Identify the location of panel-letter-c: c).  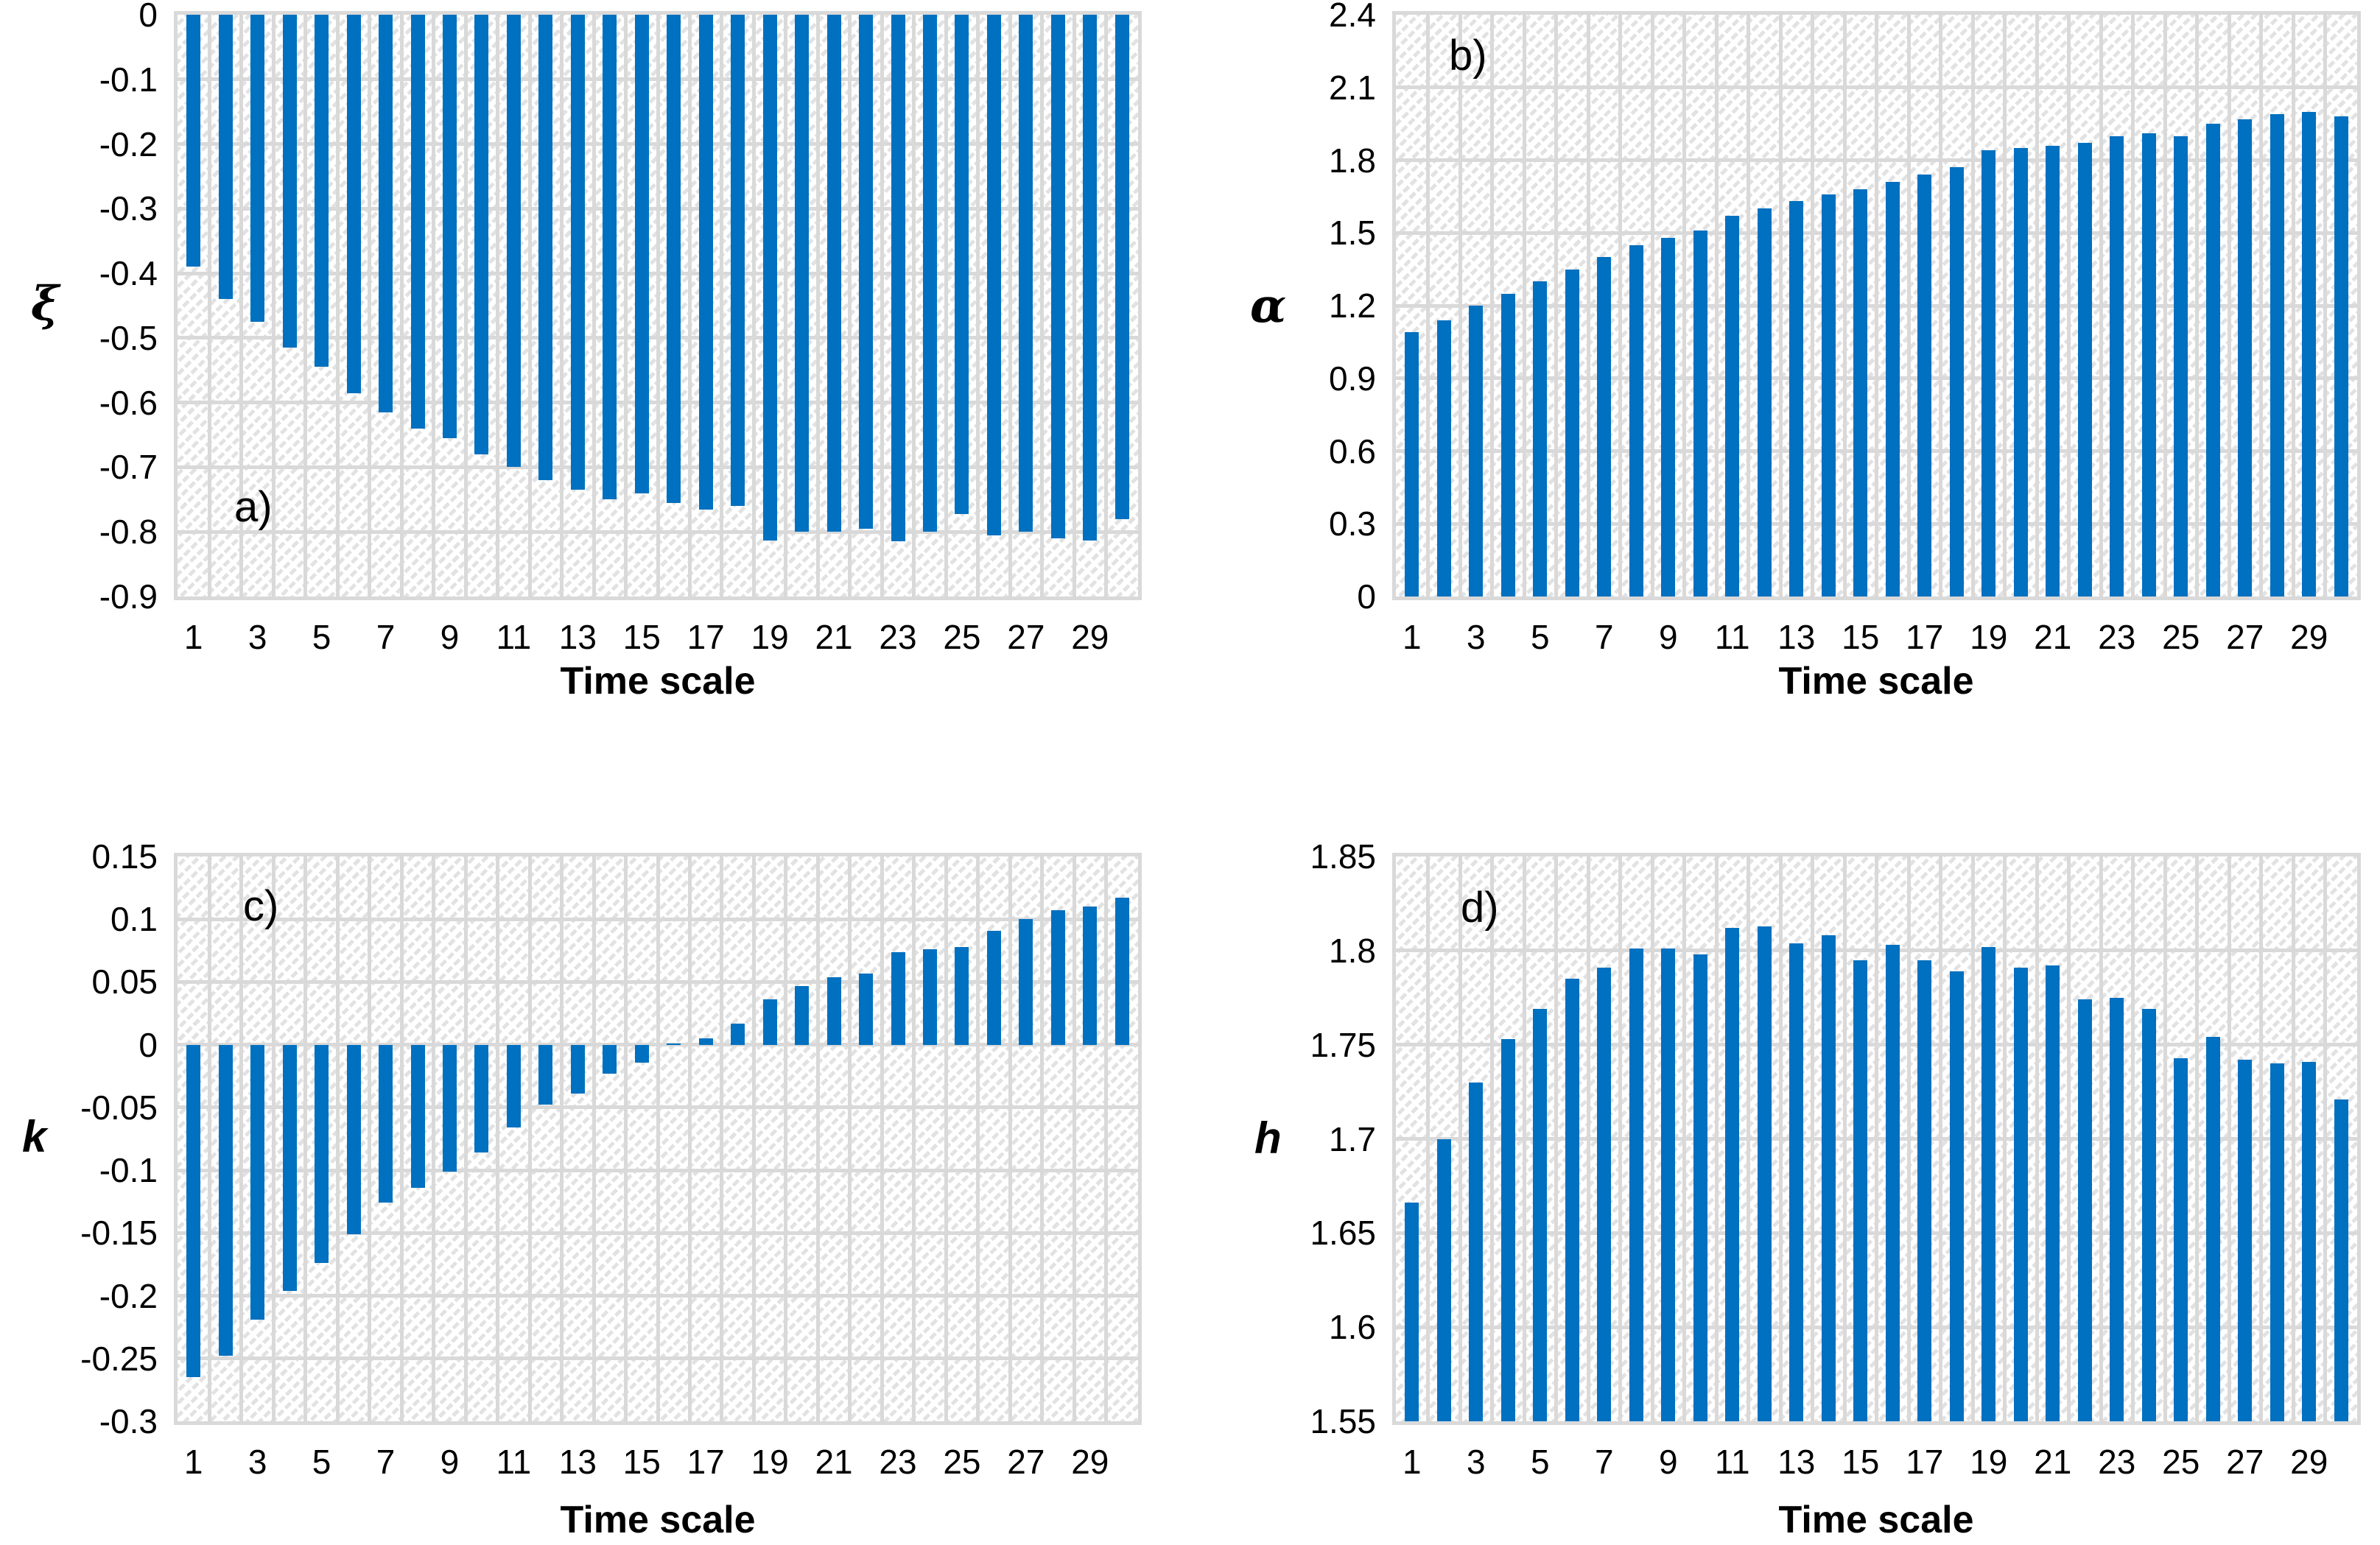
(261, 906).